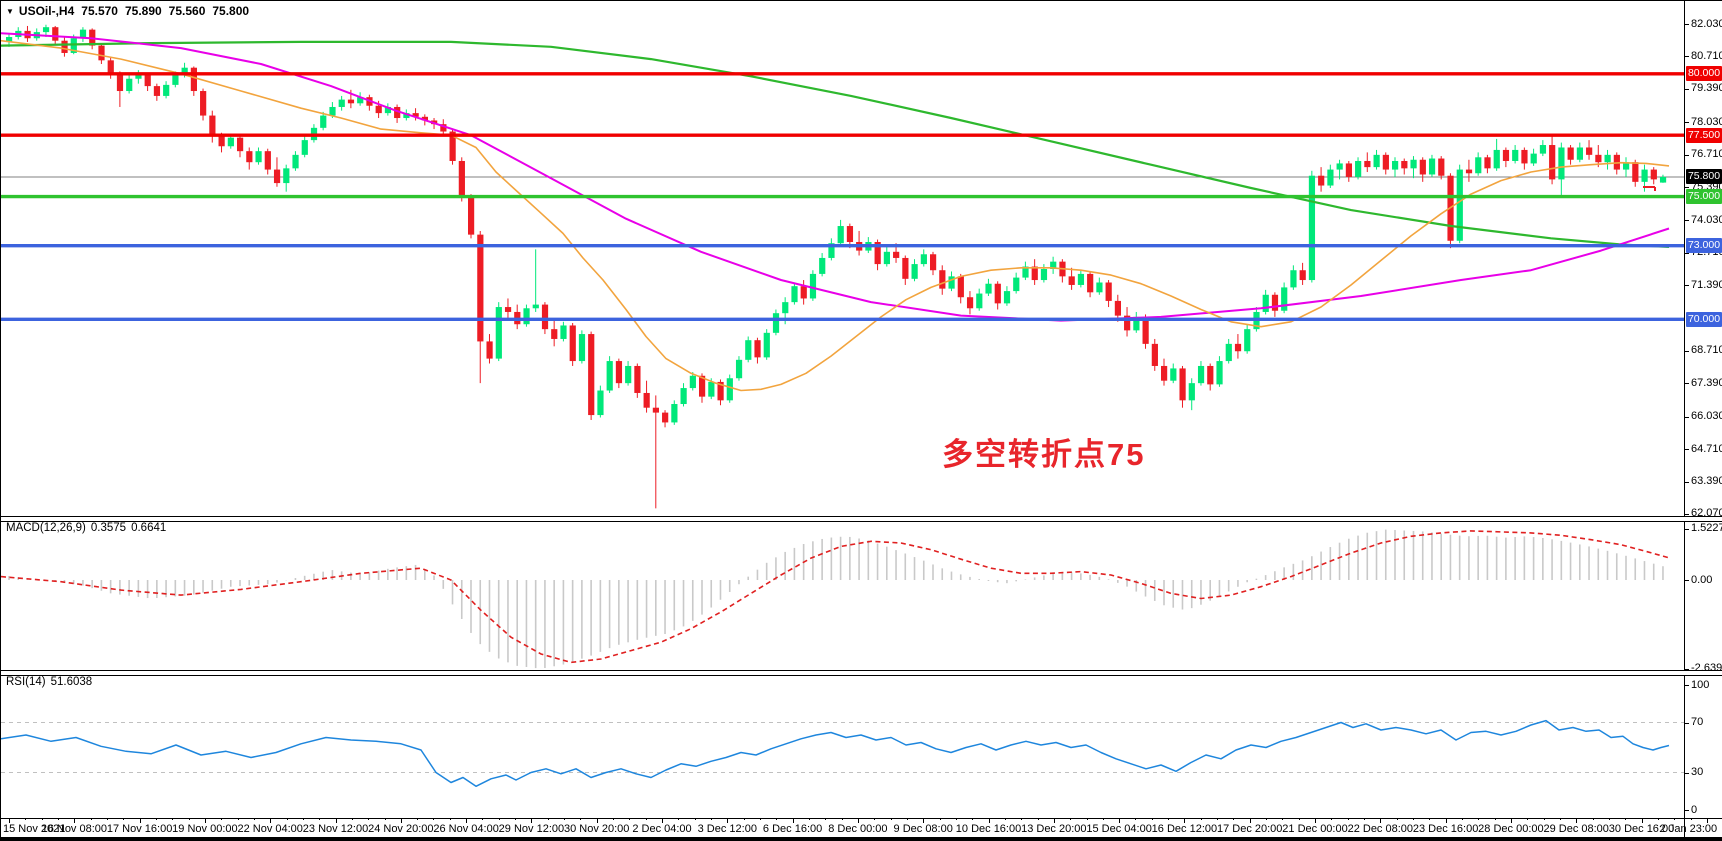 Image resolution: width=1722 pixels, height=841 pixels. What do you see at coordinates (205, 829) in the screenshot?
I see `time-label: 19 Nov 00:00` at bounding box center [205, 829].